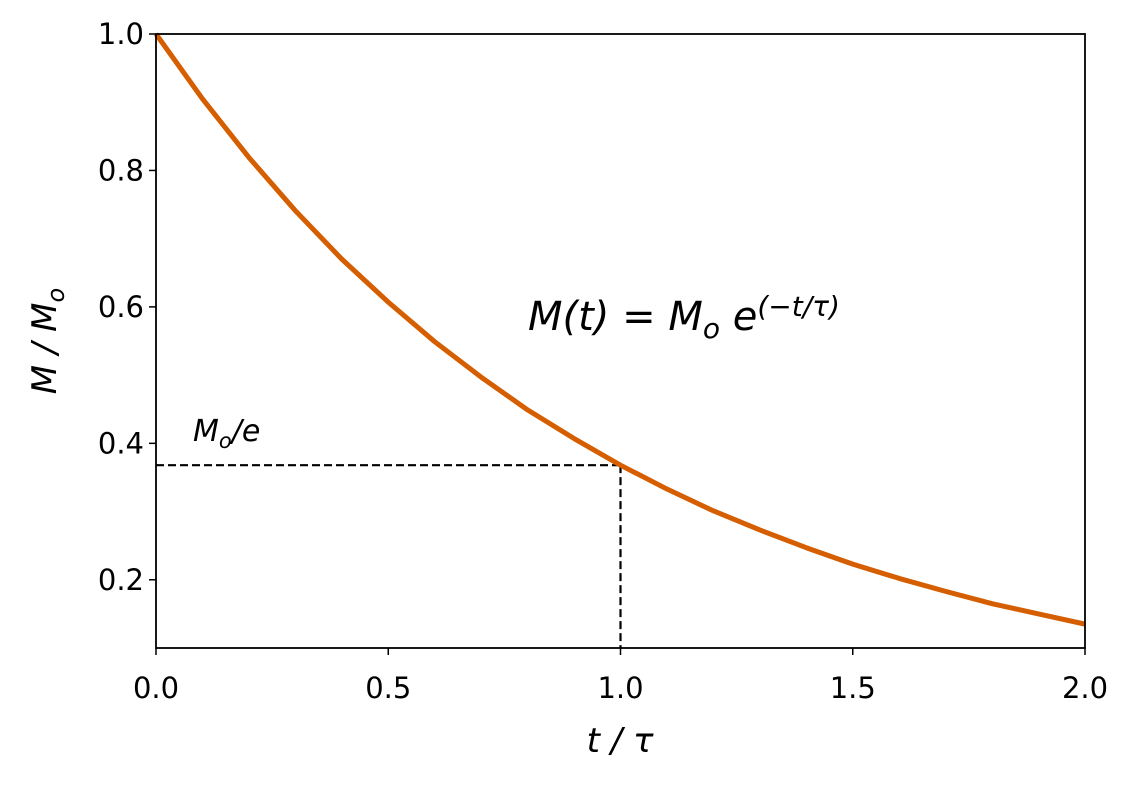  Describe the element at coordinates (45, 348) in the screenshot. I see `y-label-main: M / M` at that location.